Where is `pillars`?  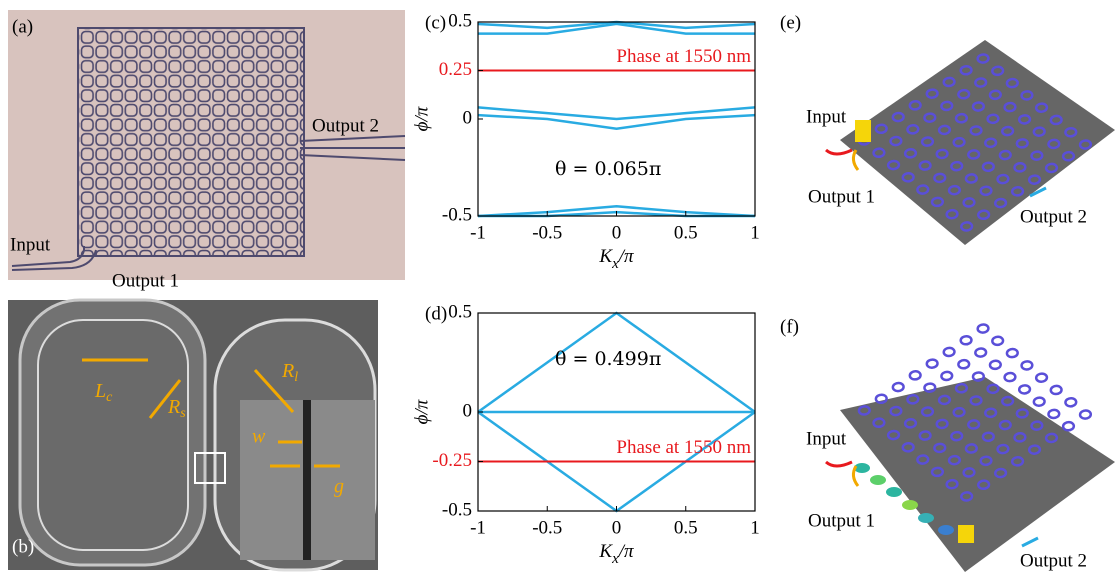 pillars is located at coordinates (914, 503).